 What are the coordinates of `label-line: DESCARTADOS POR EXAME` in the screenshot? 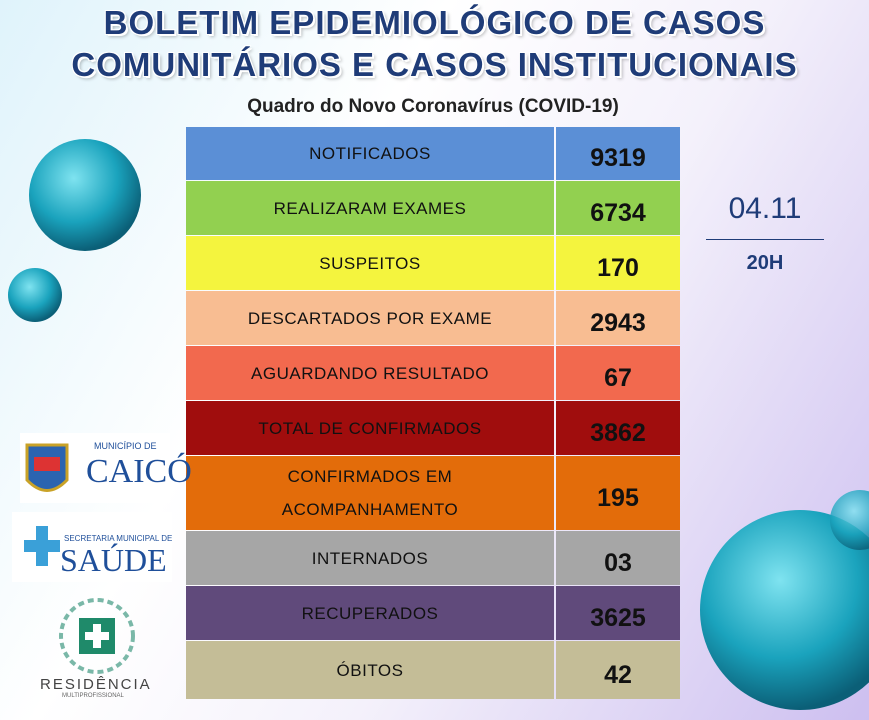 It's located at (370, 318).